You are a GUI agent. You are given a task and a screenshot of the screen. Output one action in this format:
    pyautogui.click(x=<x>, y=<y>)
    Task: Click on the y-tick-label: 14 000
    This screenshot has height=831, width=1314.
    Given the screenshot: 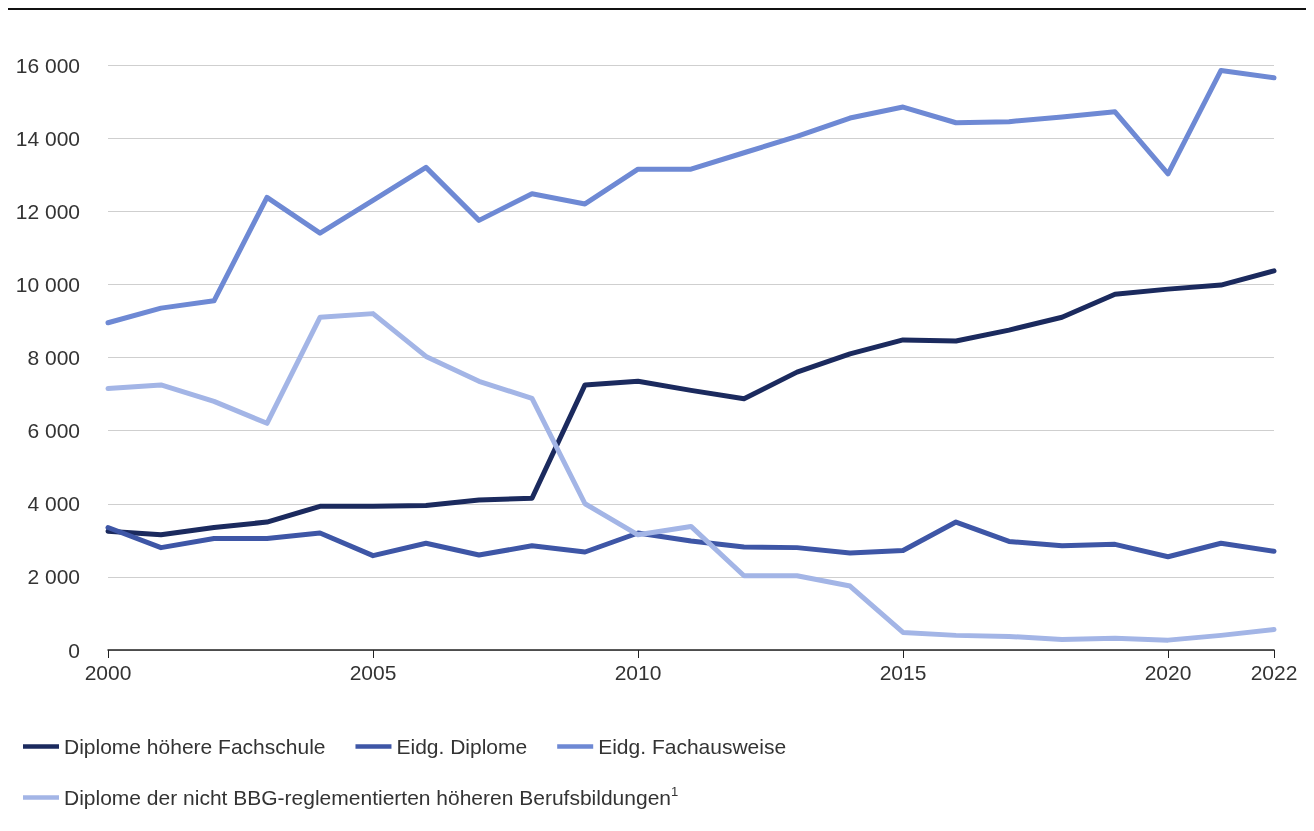 What is the action you would take?
    pyautogui.click(x=47, y=138)
    